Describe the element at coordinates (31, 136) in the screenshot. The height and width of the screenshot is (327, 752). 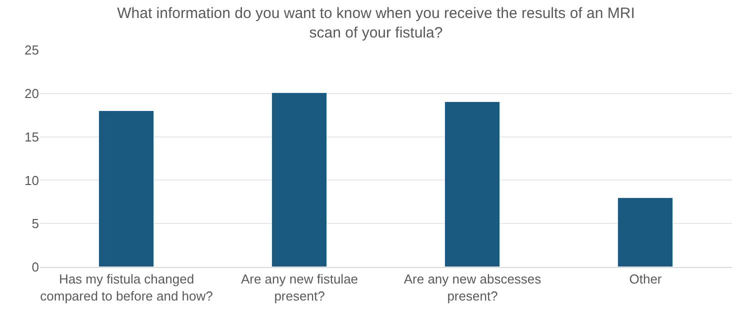
I see `y-tick-label: 15` at that location.